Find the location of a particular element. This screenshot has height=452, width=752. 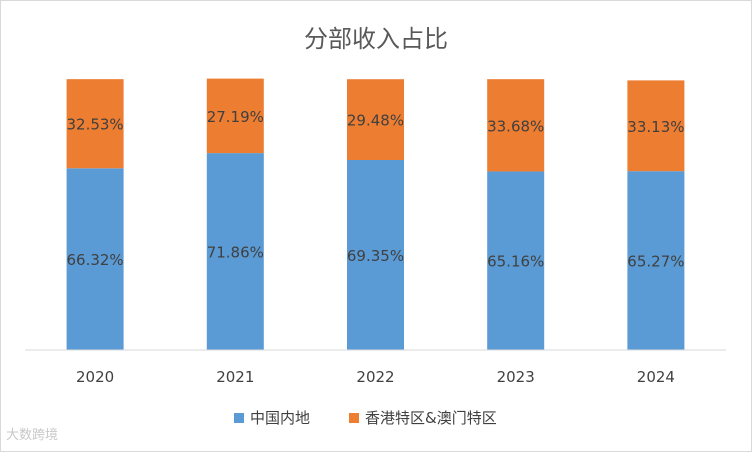

bar-mainland-2023 is located at coordinates (516, 260).